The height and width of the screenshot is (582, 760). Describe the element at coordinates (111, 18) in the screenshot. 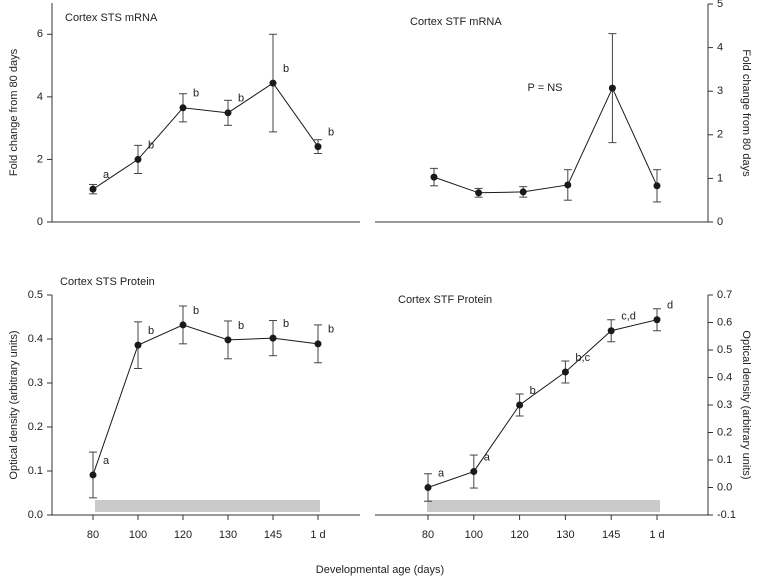

I see `chart-title: Cortex STS mRNA` at that location.